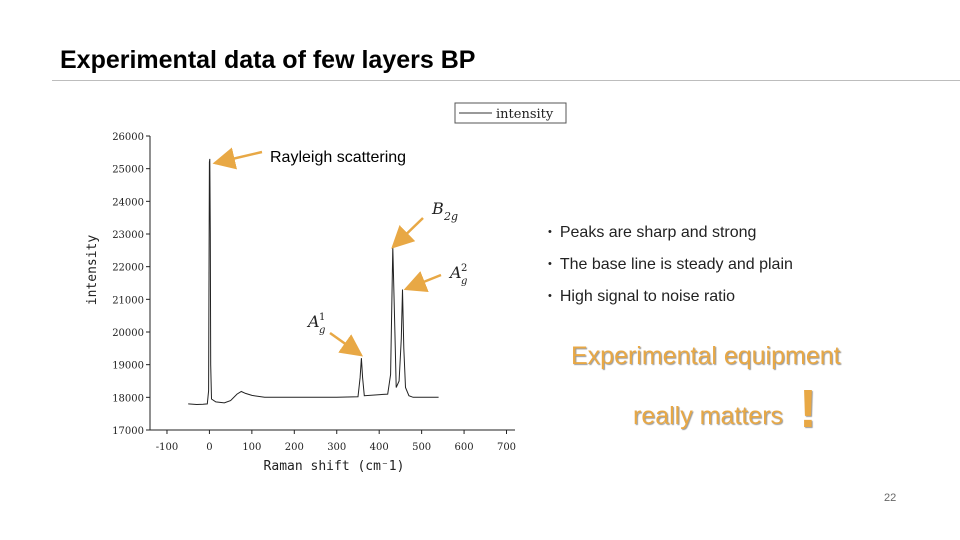 The width and height of the screenshot is (960, 540). What do you see at coordinates (128, 137) in the screenshot?
I see `y-tick-label: 26000` at bounding box center [128, 137].